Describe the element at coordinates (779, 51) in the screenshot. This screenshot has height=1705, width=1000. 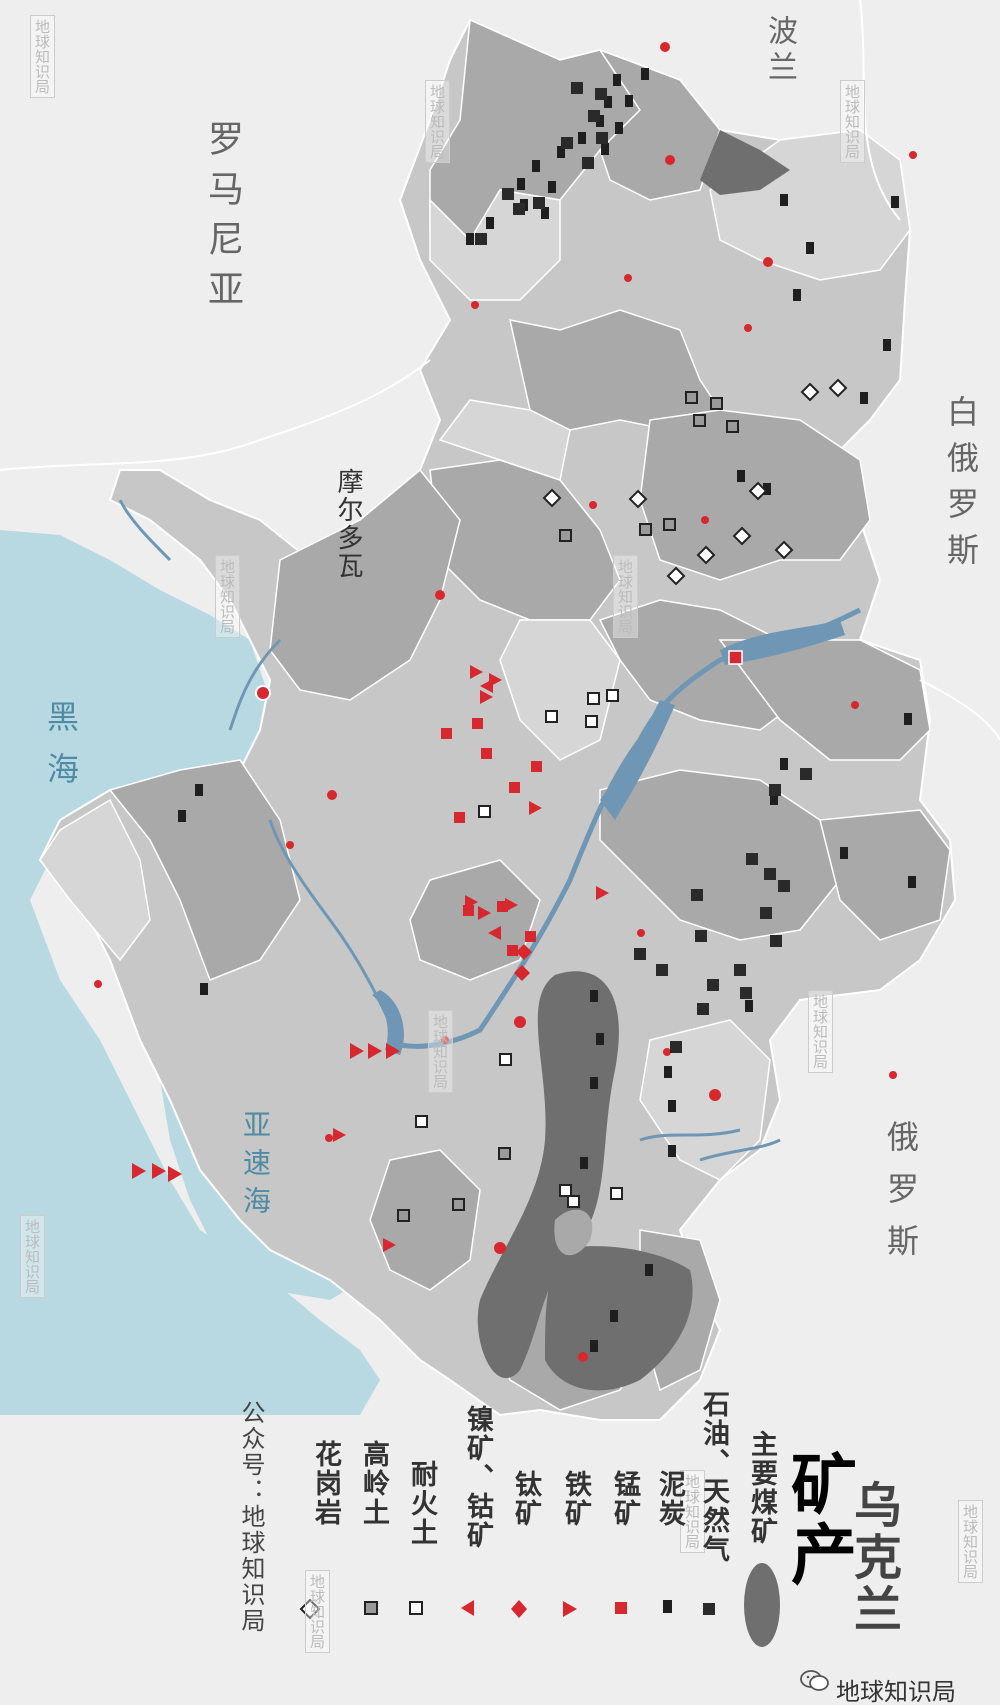
I see `label-poland: 波兰` at that location.